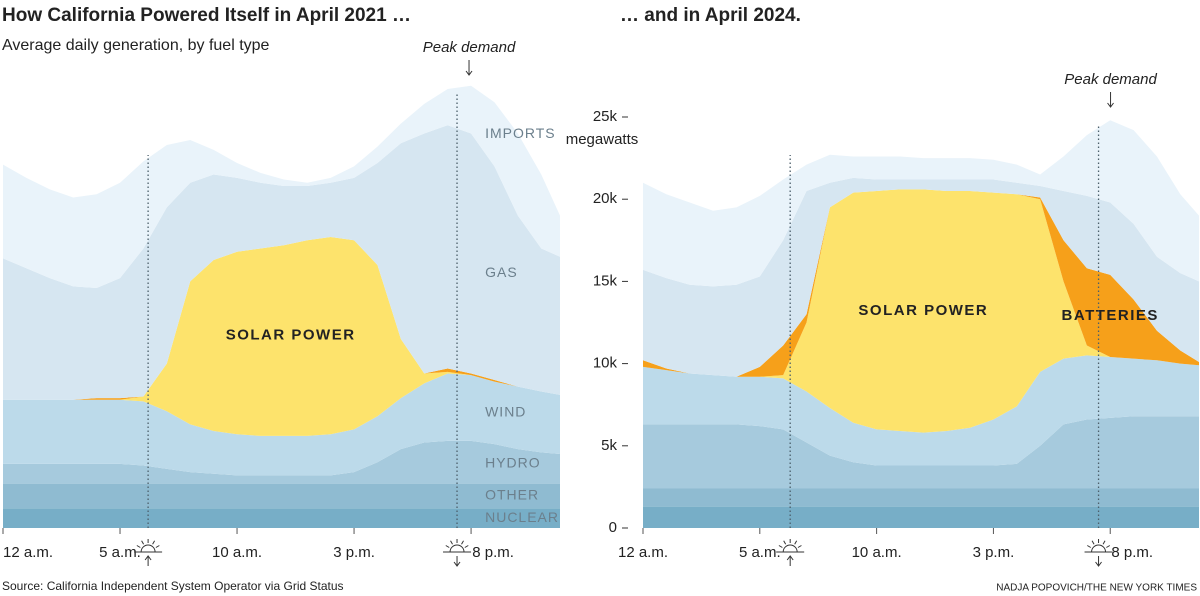 This screenshot has height=596, width=1200. I want to click on y-tick-label: 10k, so click(605, 363).